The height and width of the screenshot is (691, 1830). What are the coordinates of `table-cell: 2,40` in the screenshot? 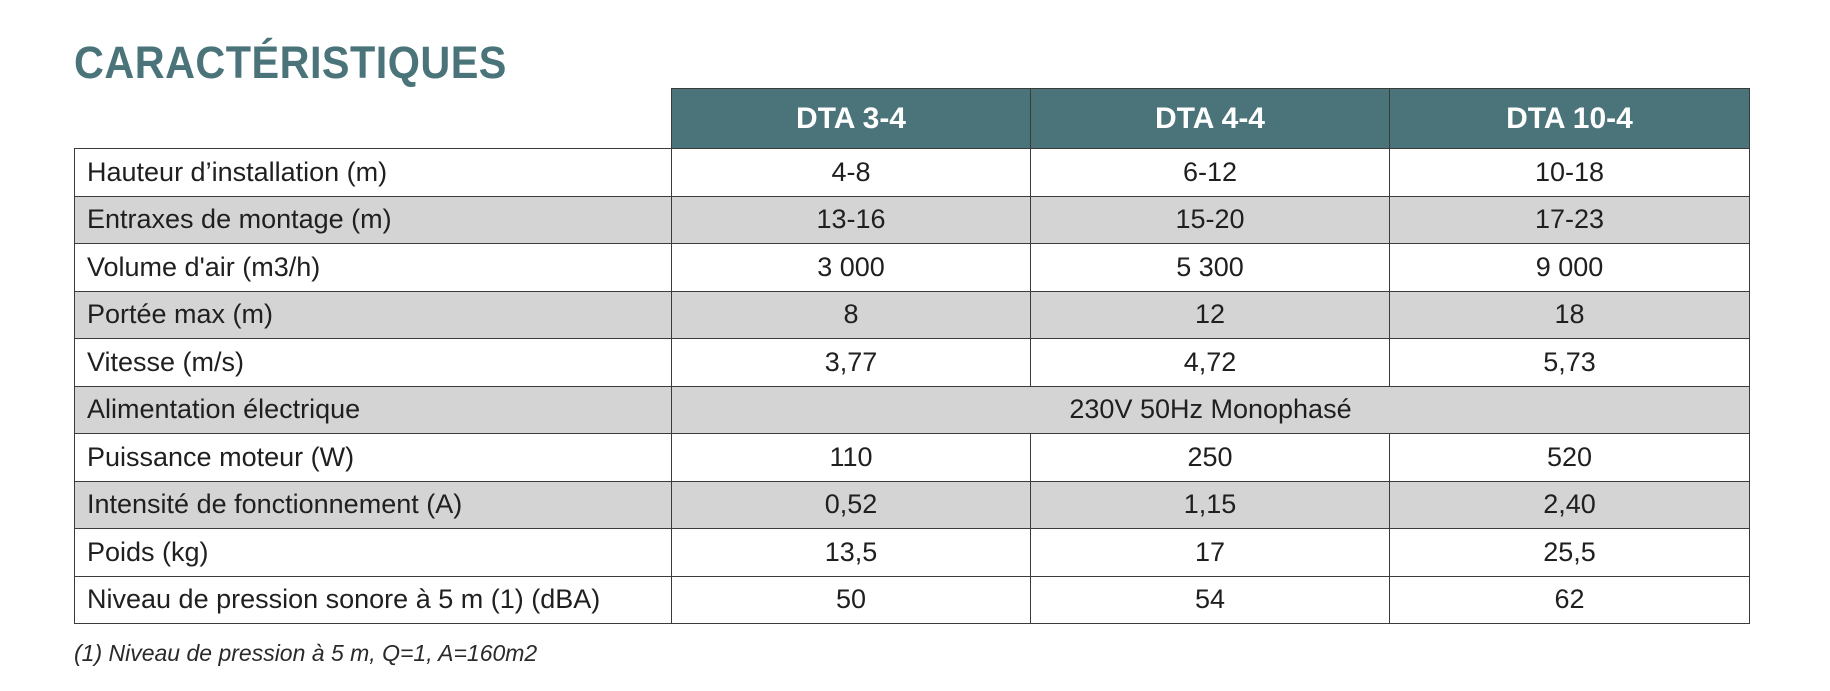 It's located at (1569, 504).